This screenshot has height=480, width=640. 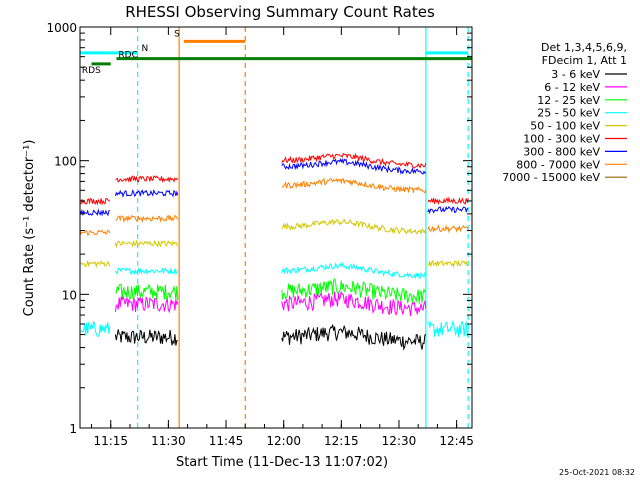 I want to click on x-axis-label: Start Time (11-Dec-13 11:07:02), so click(x=282, y=462).